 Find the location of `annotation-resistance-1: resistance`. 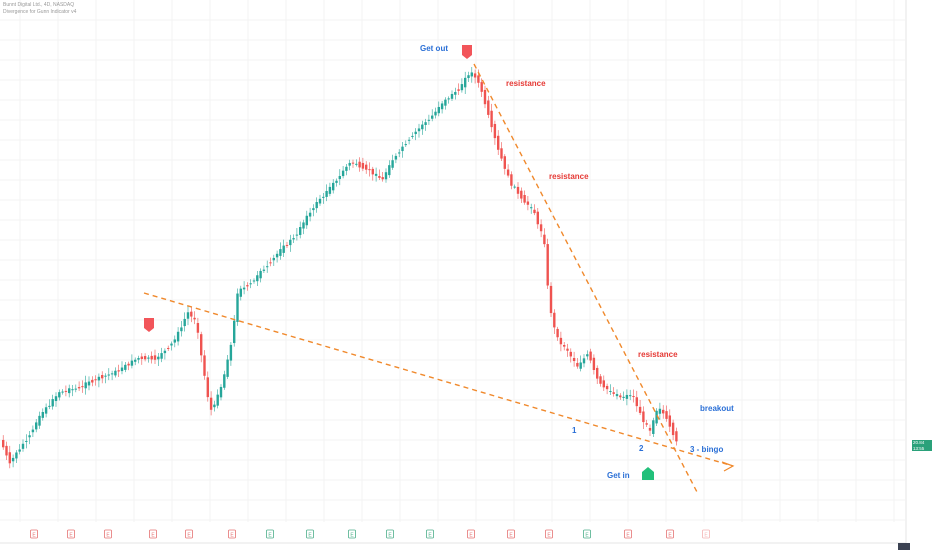

annotation-resistance-1: resistance is located at coordinates (526, 83).